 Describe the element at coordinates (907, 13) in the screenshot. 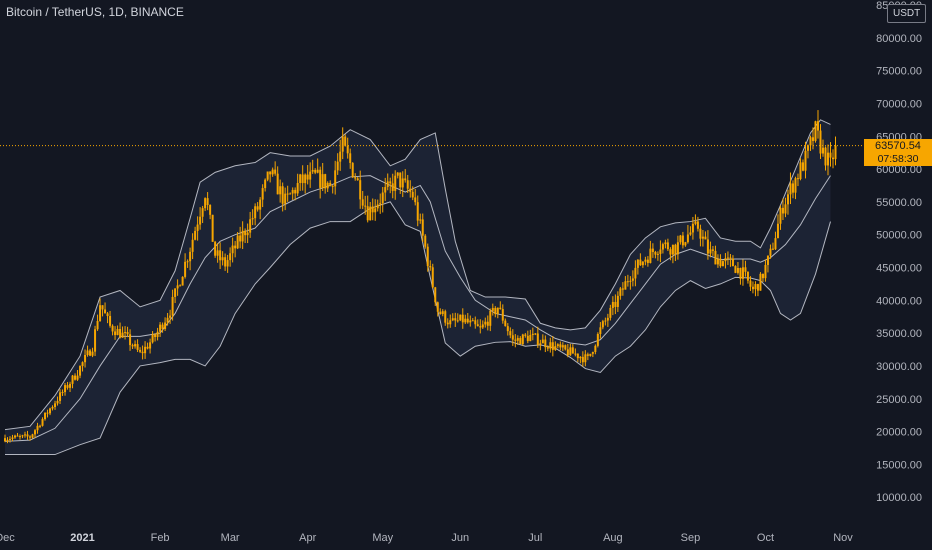

I see `currency-unit-badge: USDT` at that location.